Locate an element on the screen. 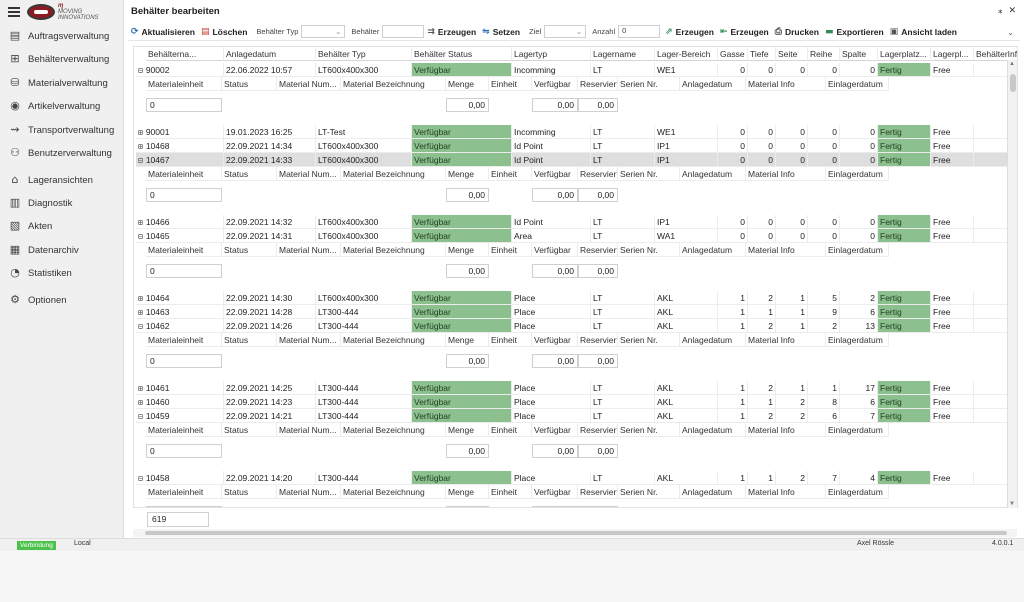 This screenshot has width=1024, height=602. column-header: Lagername is located at coordinates (623, 54).